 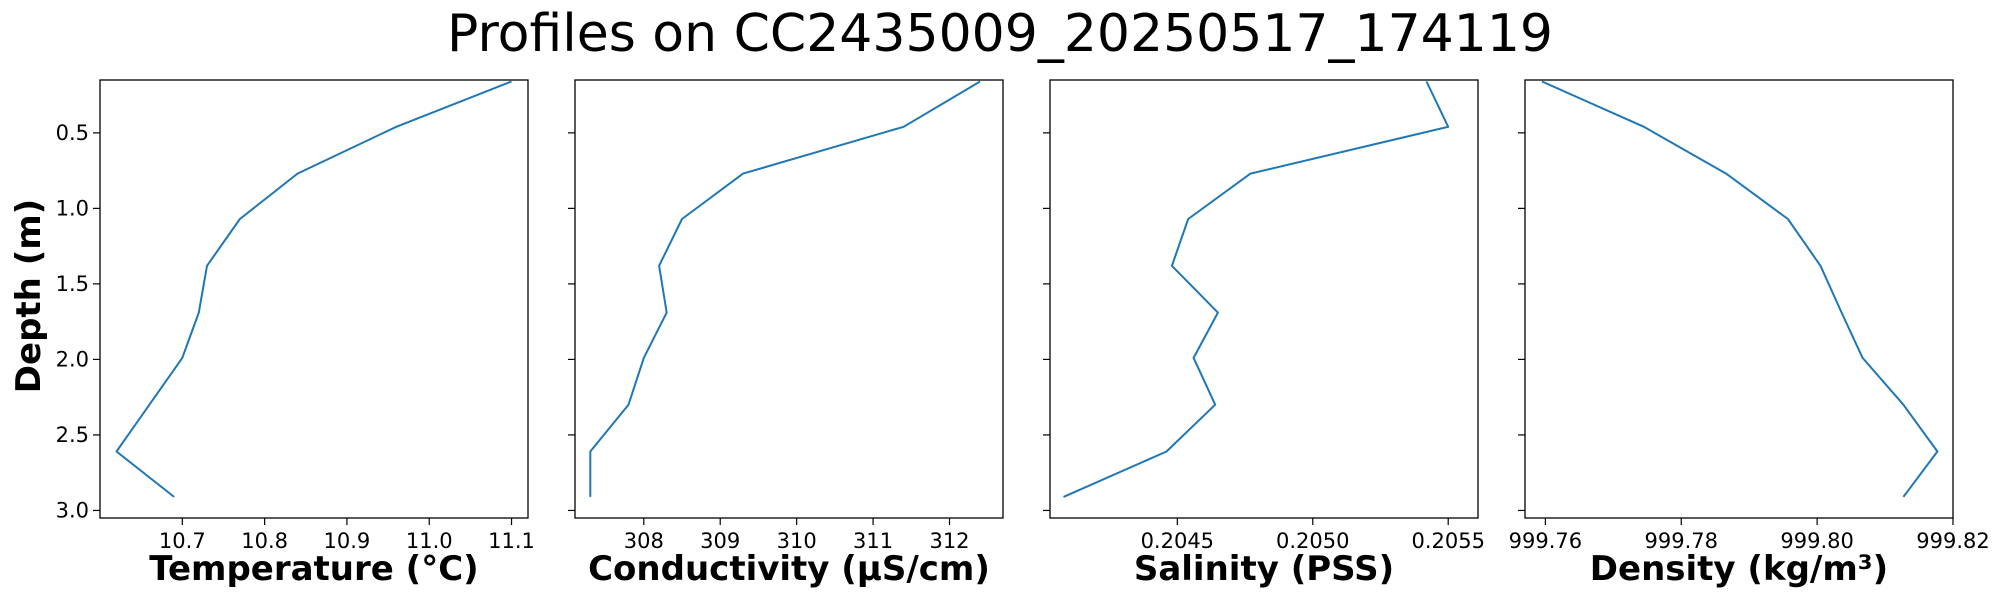 What do you see at coordinates (347, 541) in the screenshot?
I see `x-tick-label: 10.9` at bounding box center [347, 541].